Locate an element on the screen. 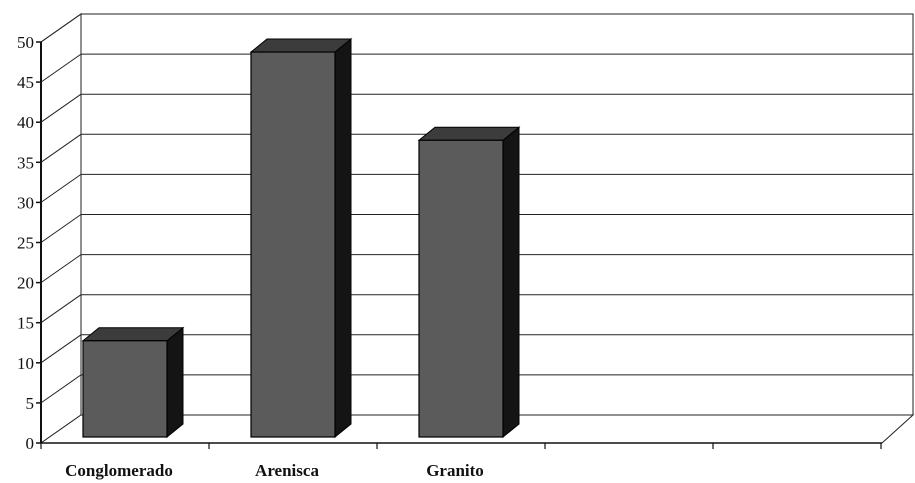 This screenshot has height=483, width=915. y-tick-label: 35 is located at coordinates (25, 162).